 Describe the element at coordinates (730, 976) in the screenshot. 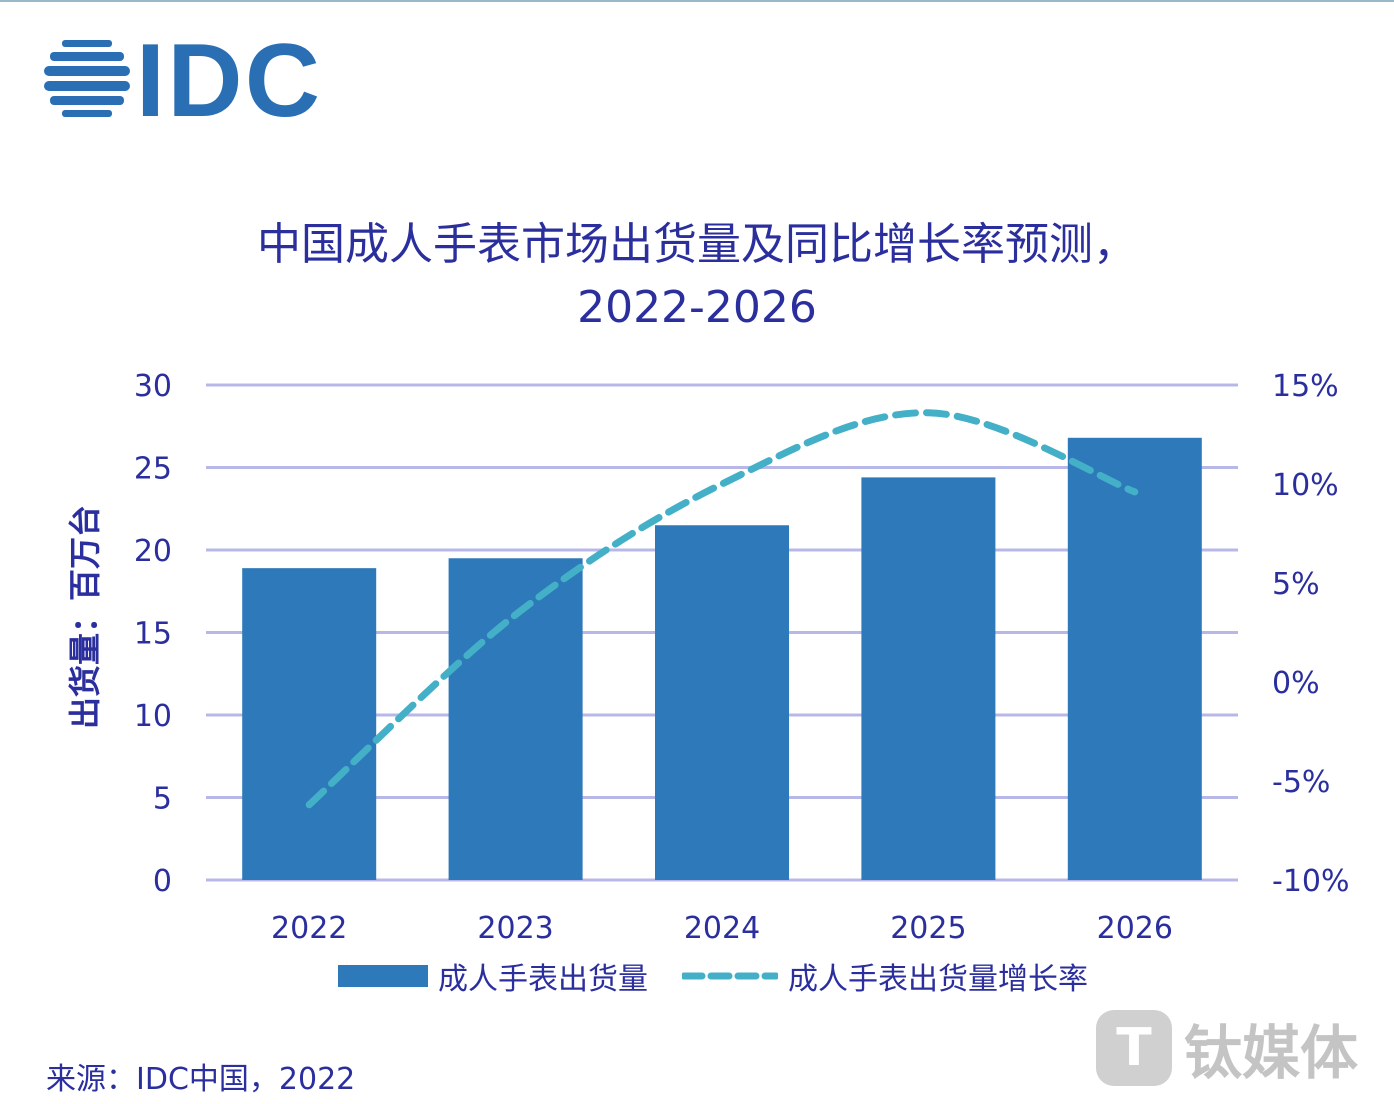

I see `legend-line-swatch` at that location.